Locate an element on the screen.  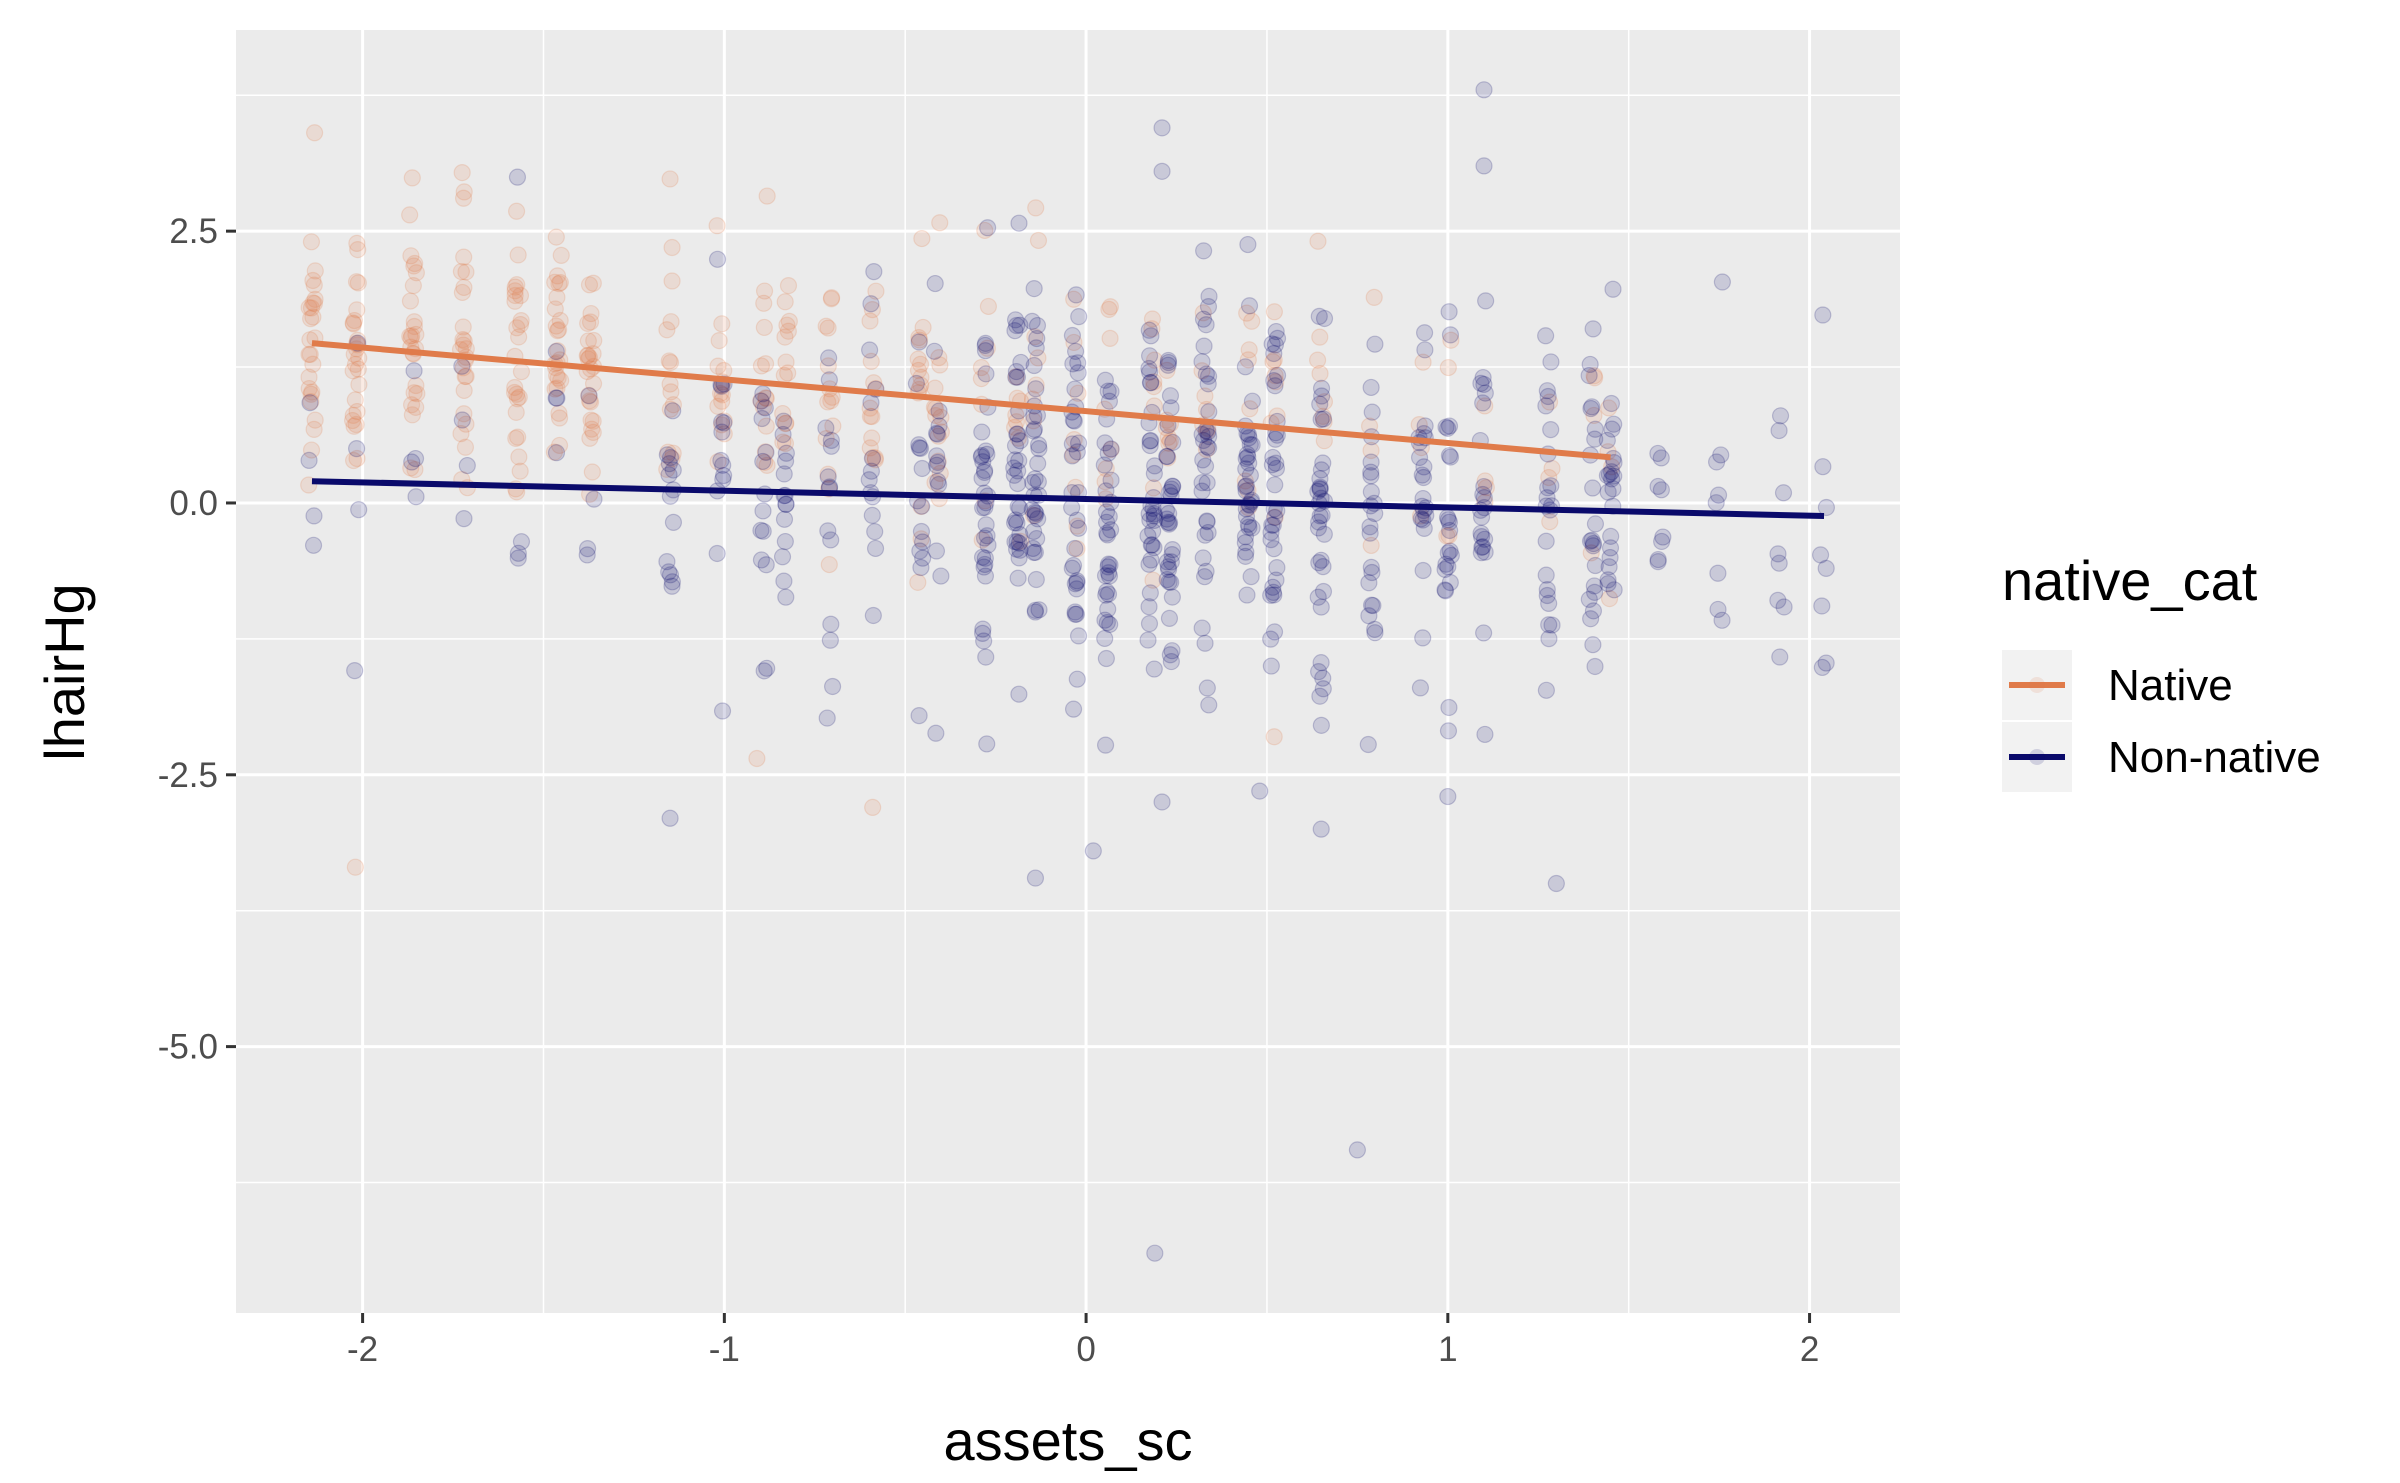
x-tick-label: -2 is located at coordinates (362, 1349).